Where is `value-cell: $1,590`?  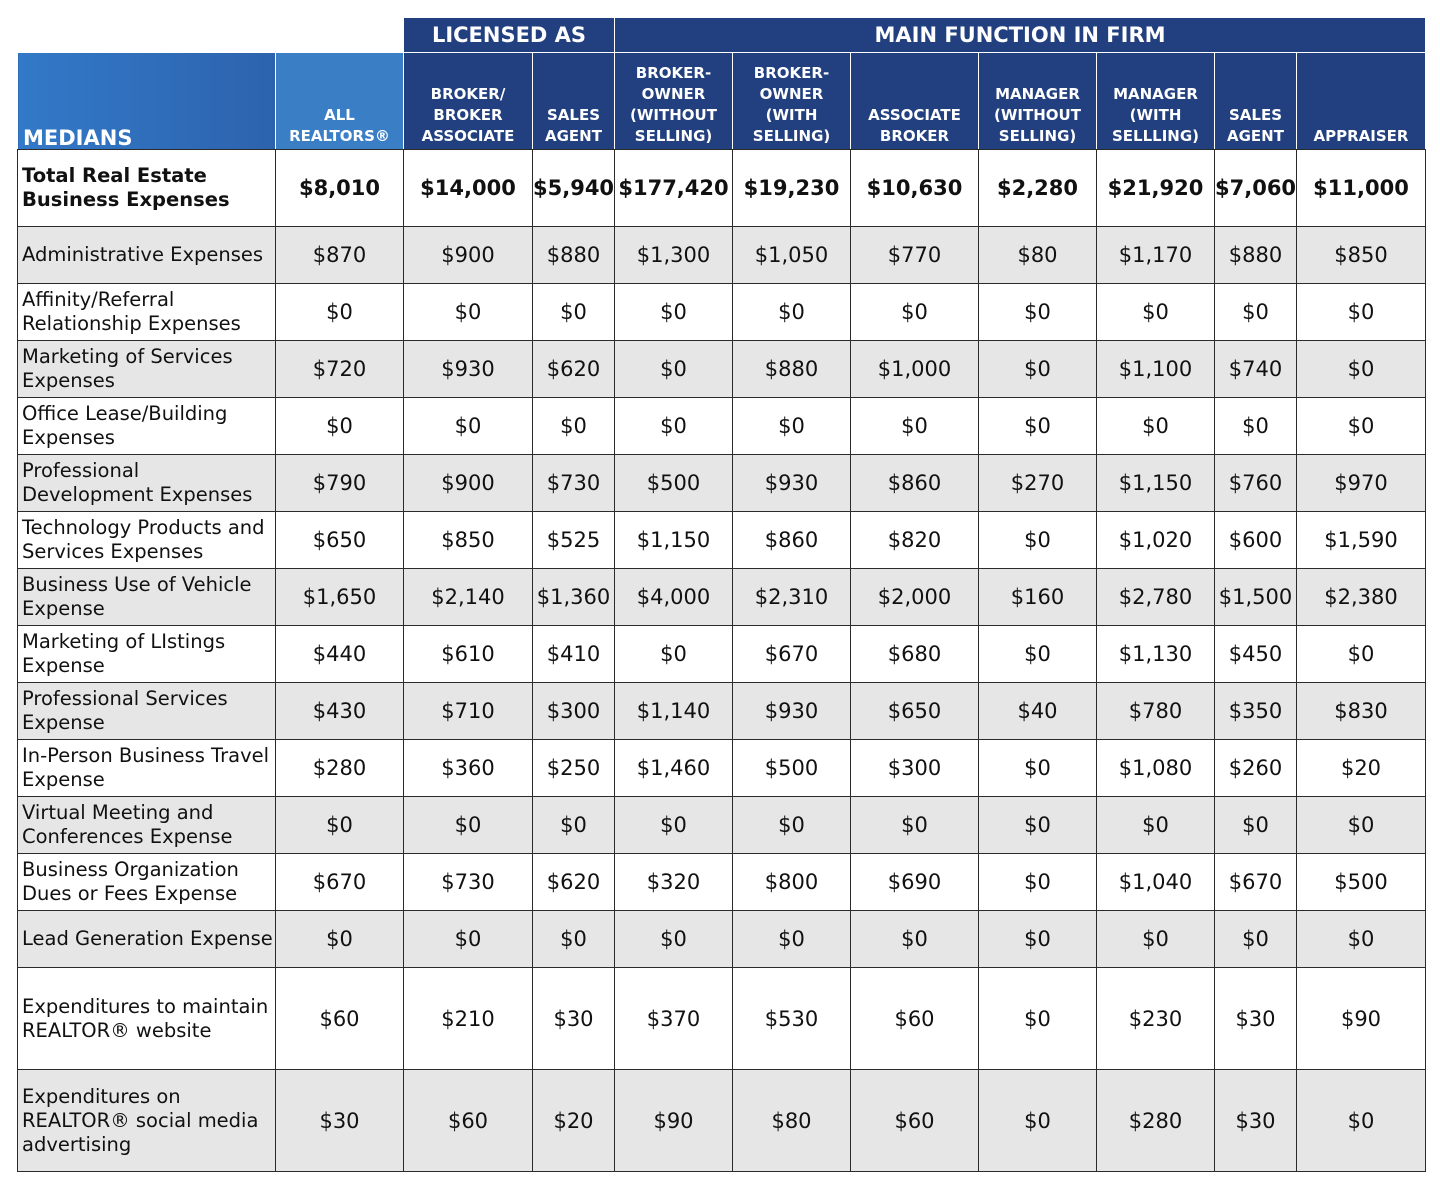 value-cell: $1,590 is located at coordinates (1361, 540).